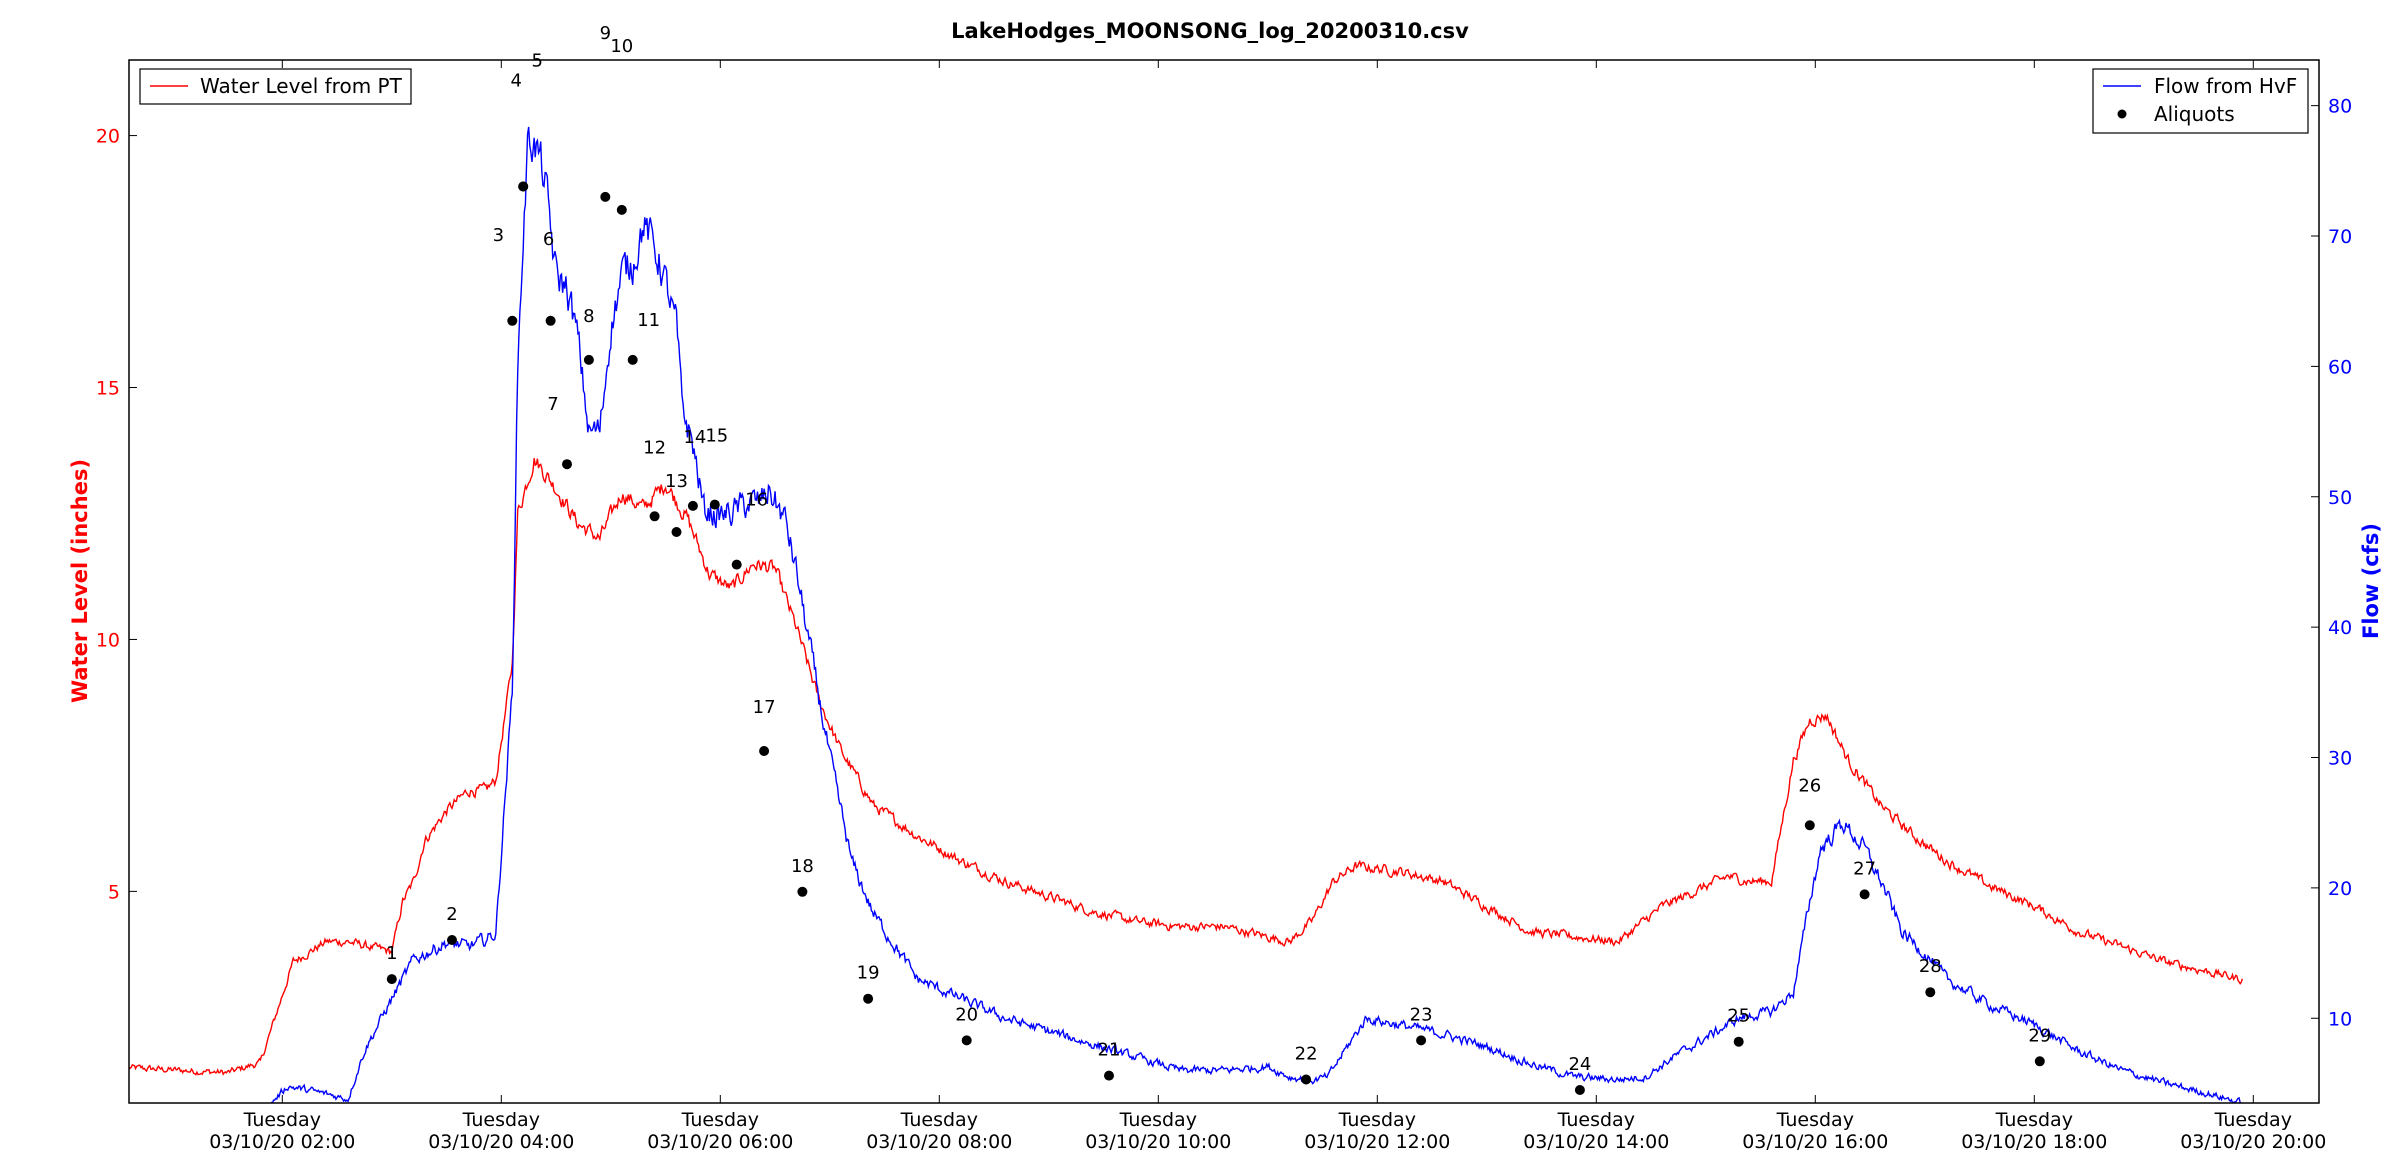 This screenshot has height=1175, width=2400. What do you see at coordinates (1421, 1014) in the screenshot?
I see `aliquot-label: 23` at bounding box center [1421, 1014].